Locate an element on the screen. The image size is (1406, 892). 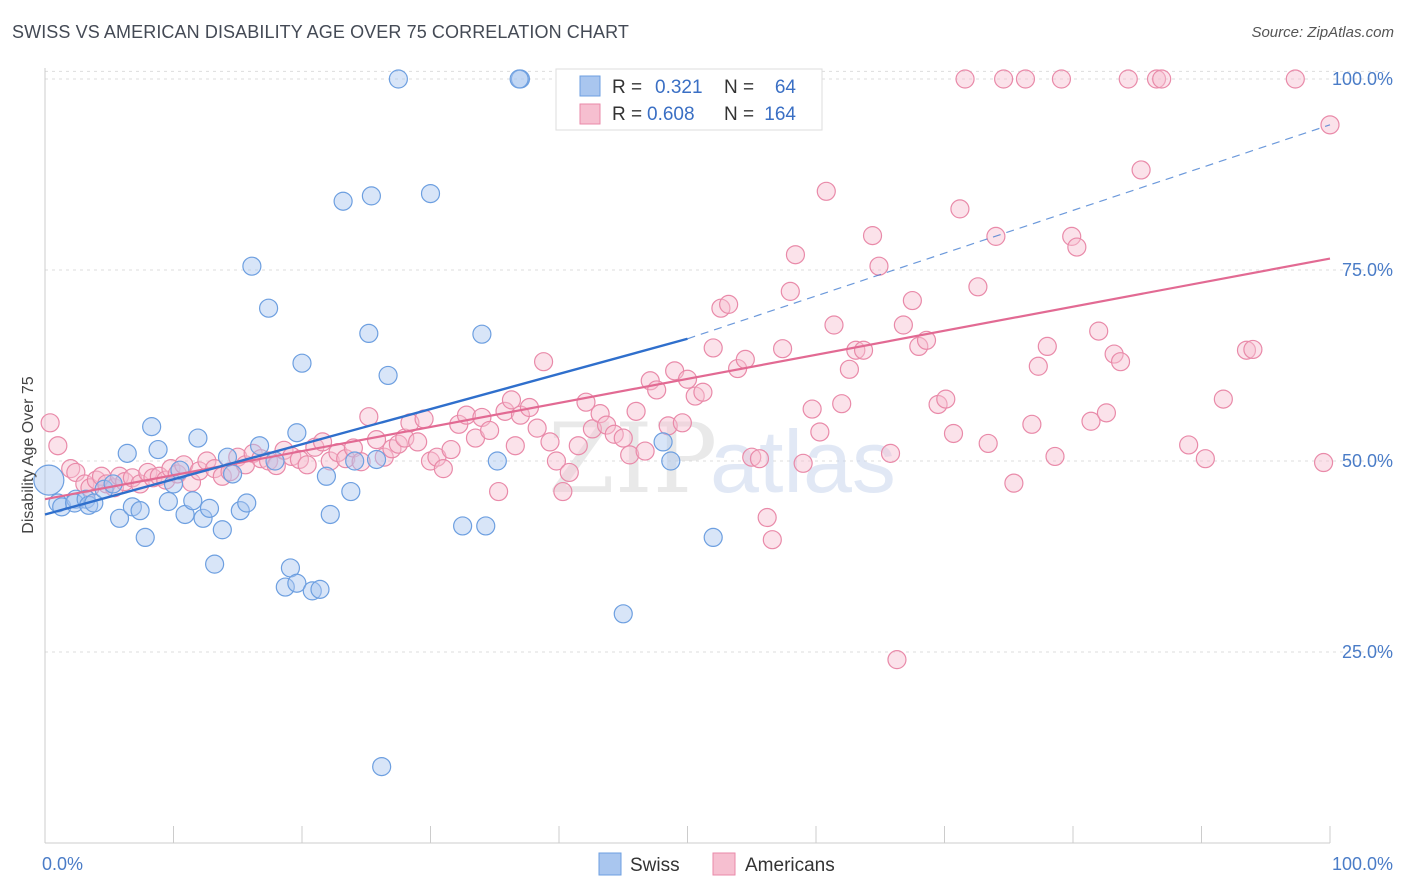
x-axis-ticks is located at coordinates (687, 834).